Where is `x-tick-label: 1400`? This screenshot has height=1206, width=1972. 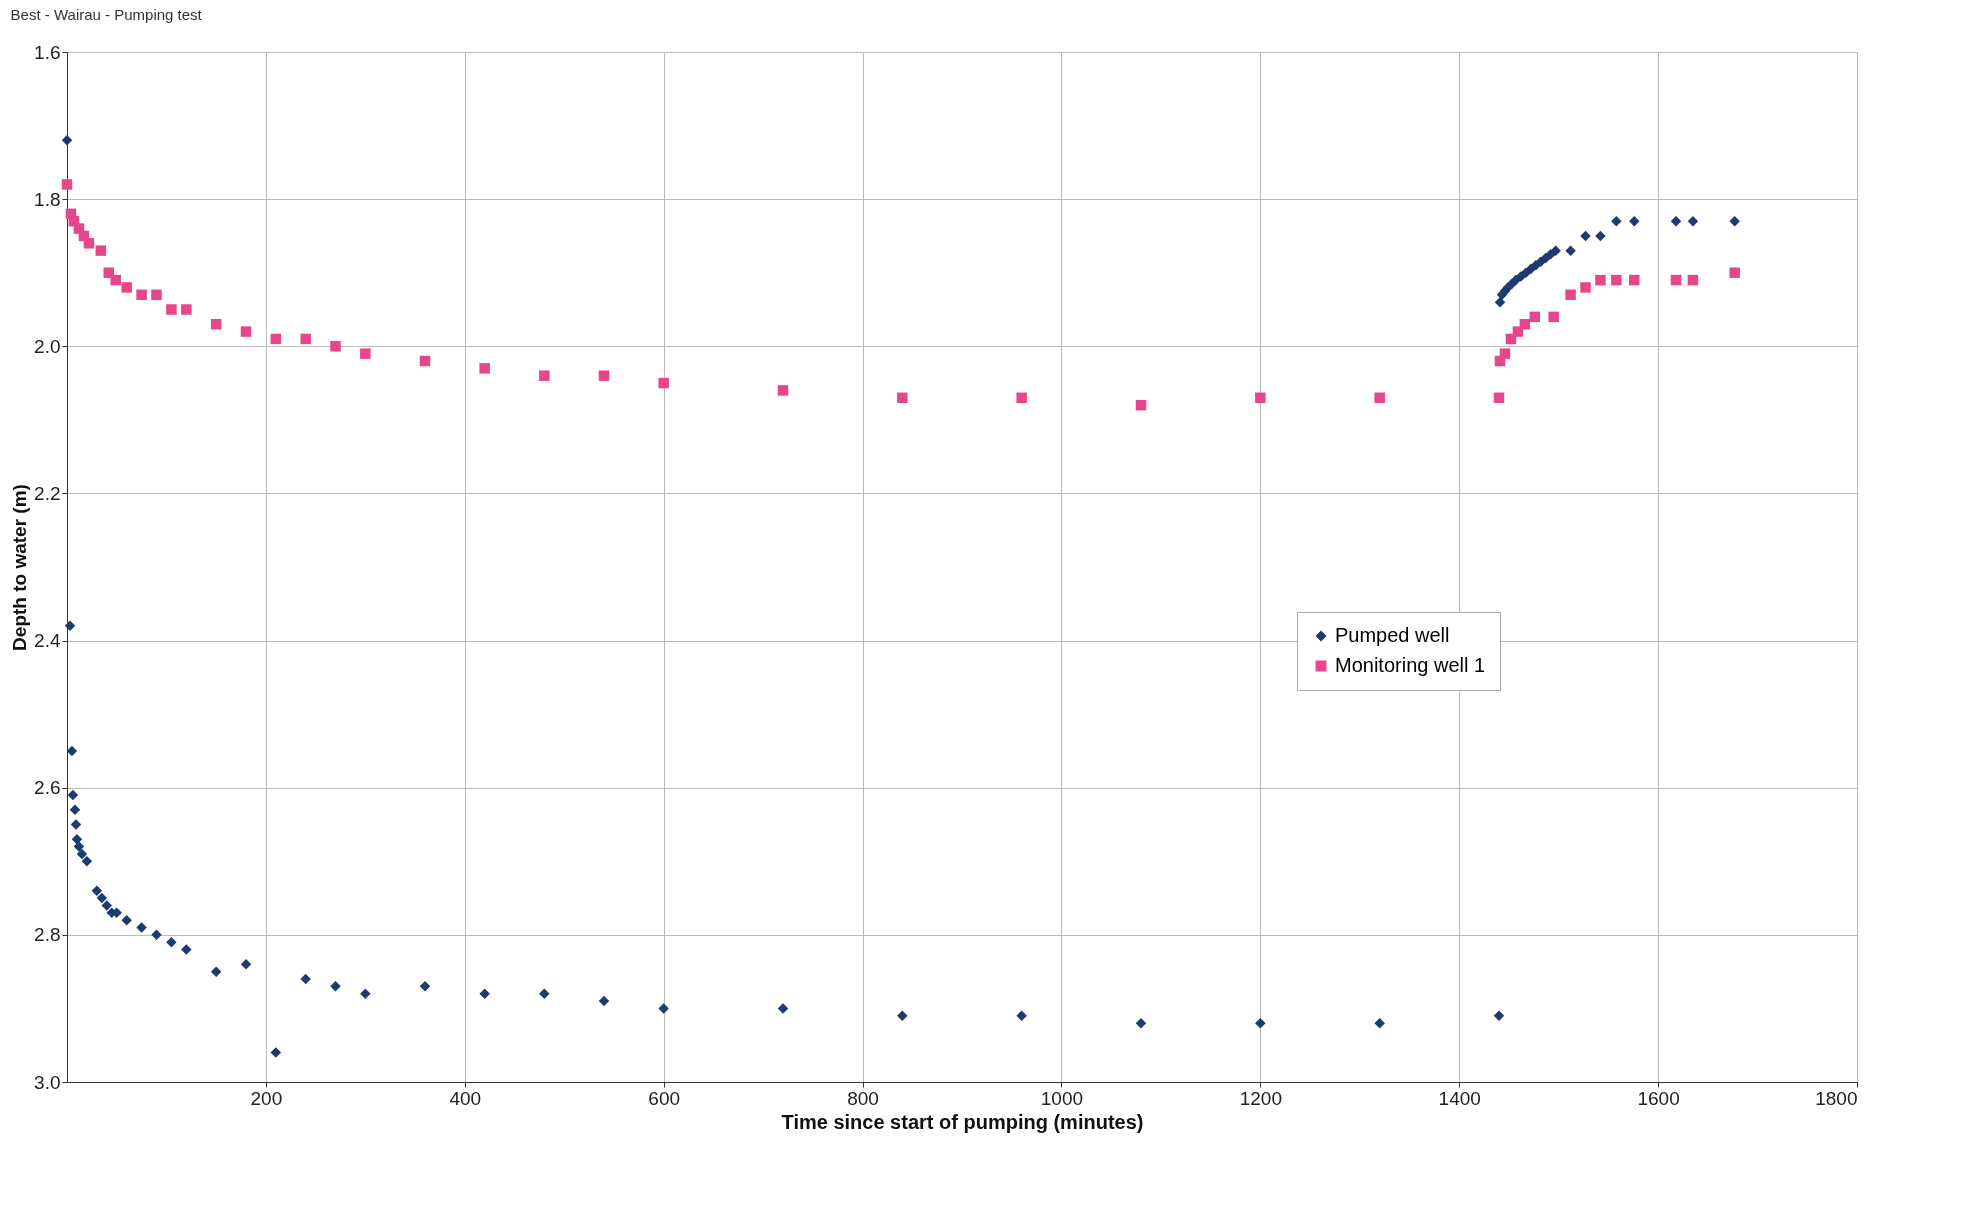
x-tick-label: 1400 is located at coordinates (1459, 1098).